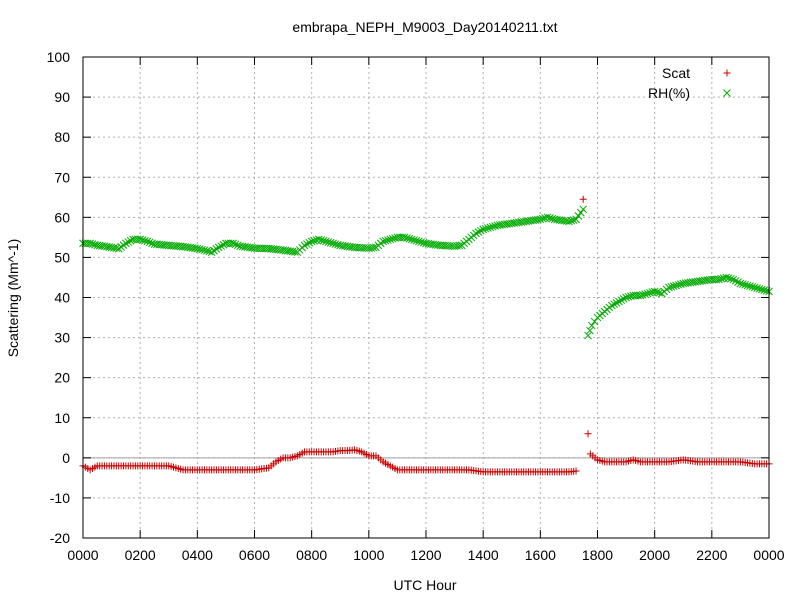 This screenshot has width=800, height=600. Describe the element at coordinates (60, 498) in the screenshot. I see `y-tick-label: -10` at that location.